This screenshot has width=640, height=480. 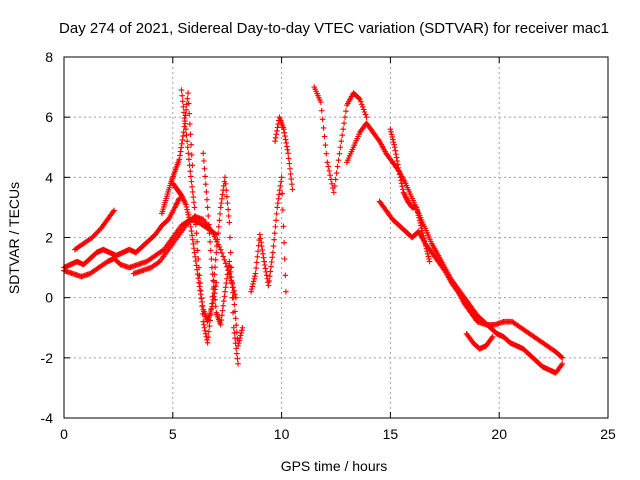 I want to click on series-trace-n, so click(x=410, y=195).